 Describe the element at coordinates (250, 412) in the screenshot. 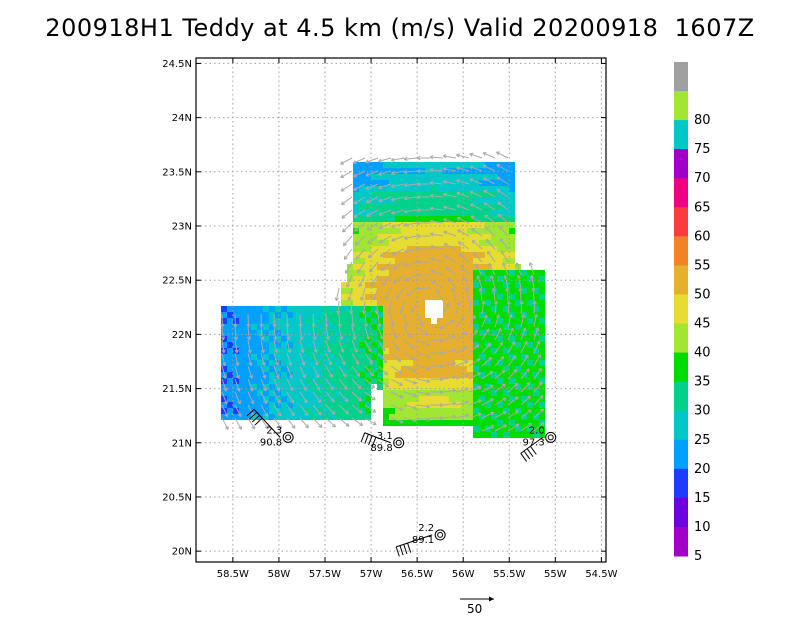

I see `wind-barb-flag` at that location.